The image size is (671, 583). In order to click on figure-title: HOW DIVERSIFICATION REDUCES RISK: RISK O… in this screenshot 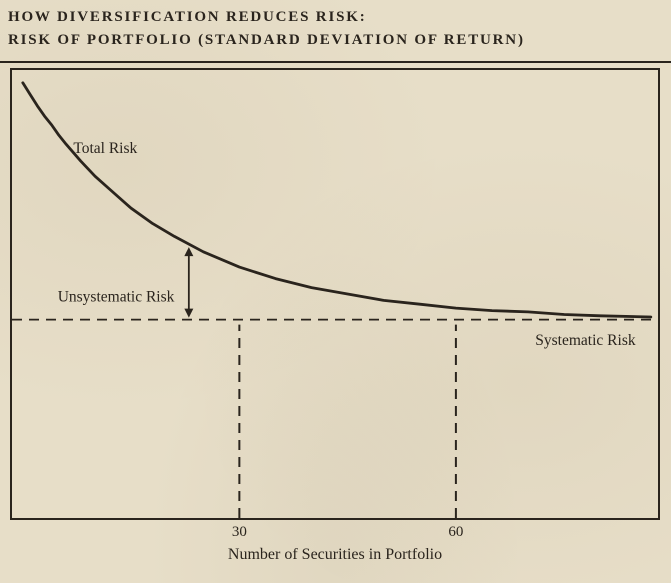, I will do `click(335, 31)`.